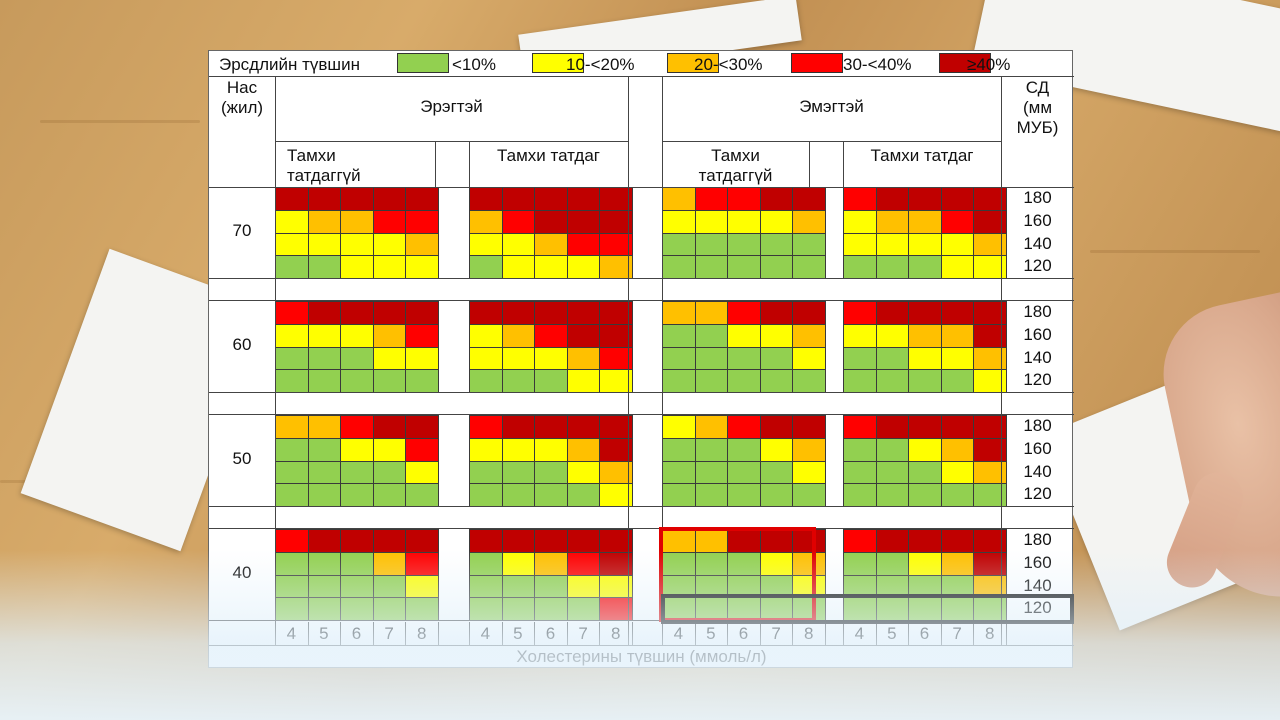 The image size is (1280, 720). I want to click on bp-label: 160, so click(1037, 448).